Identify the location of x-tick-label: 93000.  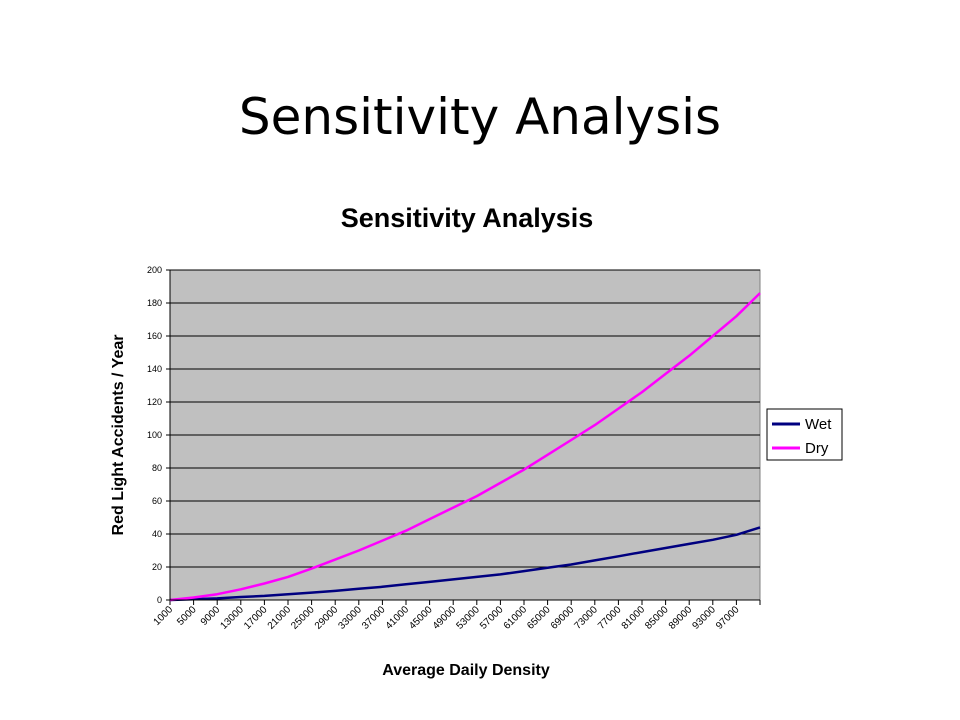
(704, 618).